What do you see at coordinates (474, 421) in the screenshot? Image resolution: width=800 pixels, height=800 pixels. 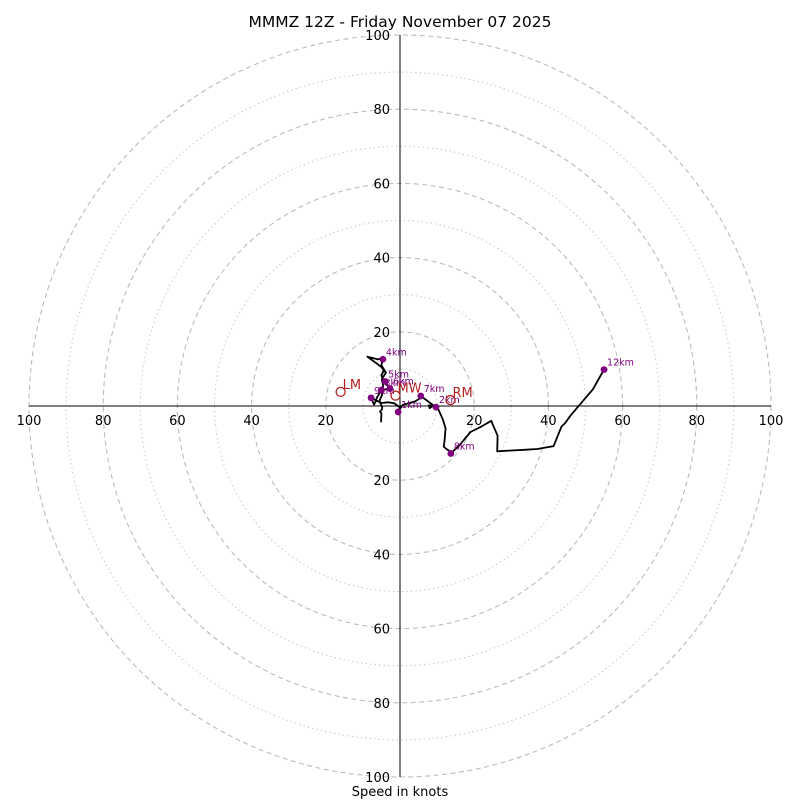 I see `tick-label-right-20: 20` at bounding box center [474, 421].